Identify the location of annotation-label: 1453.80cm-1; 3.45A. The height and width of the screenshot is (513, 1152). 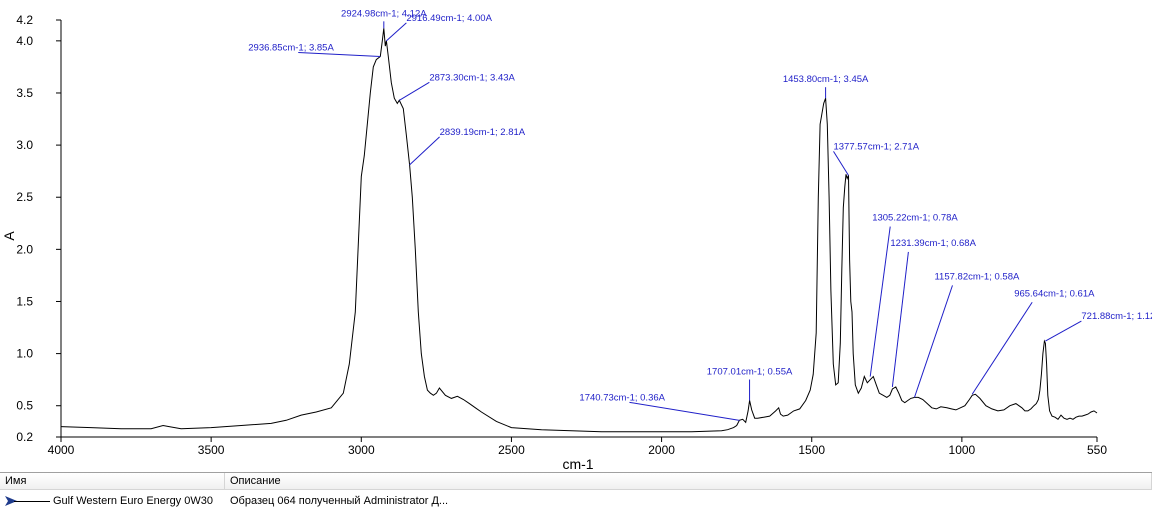
(826, 79).